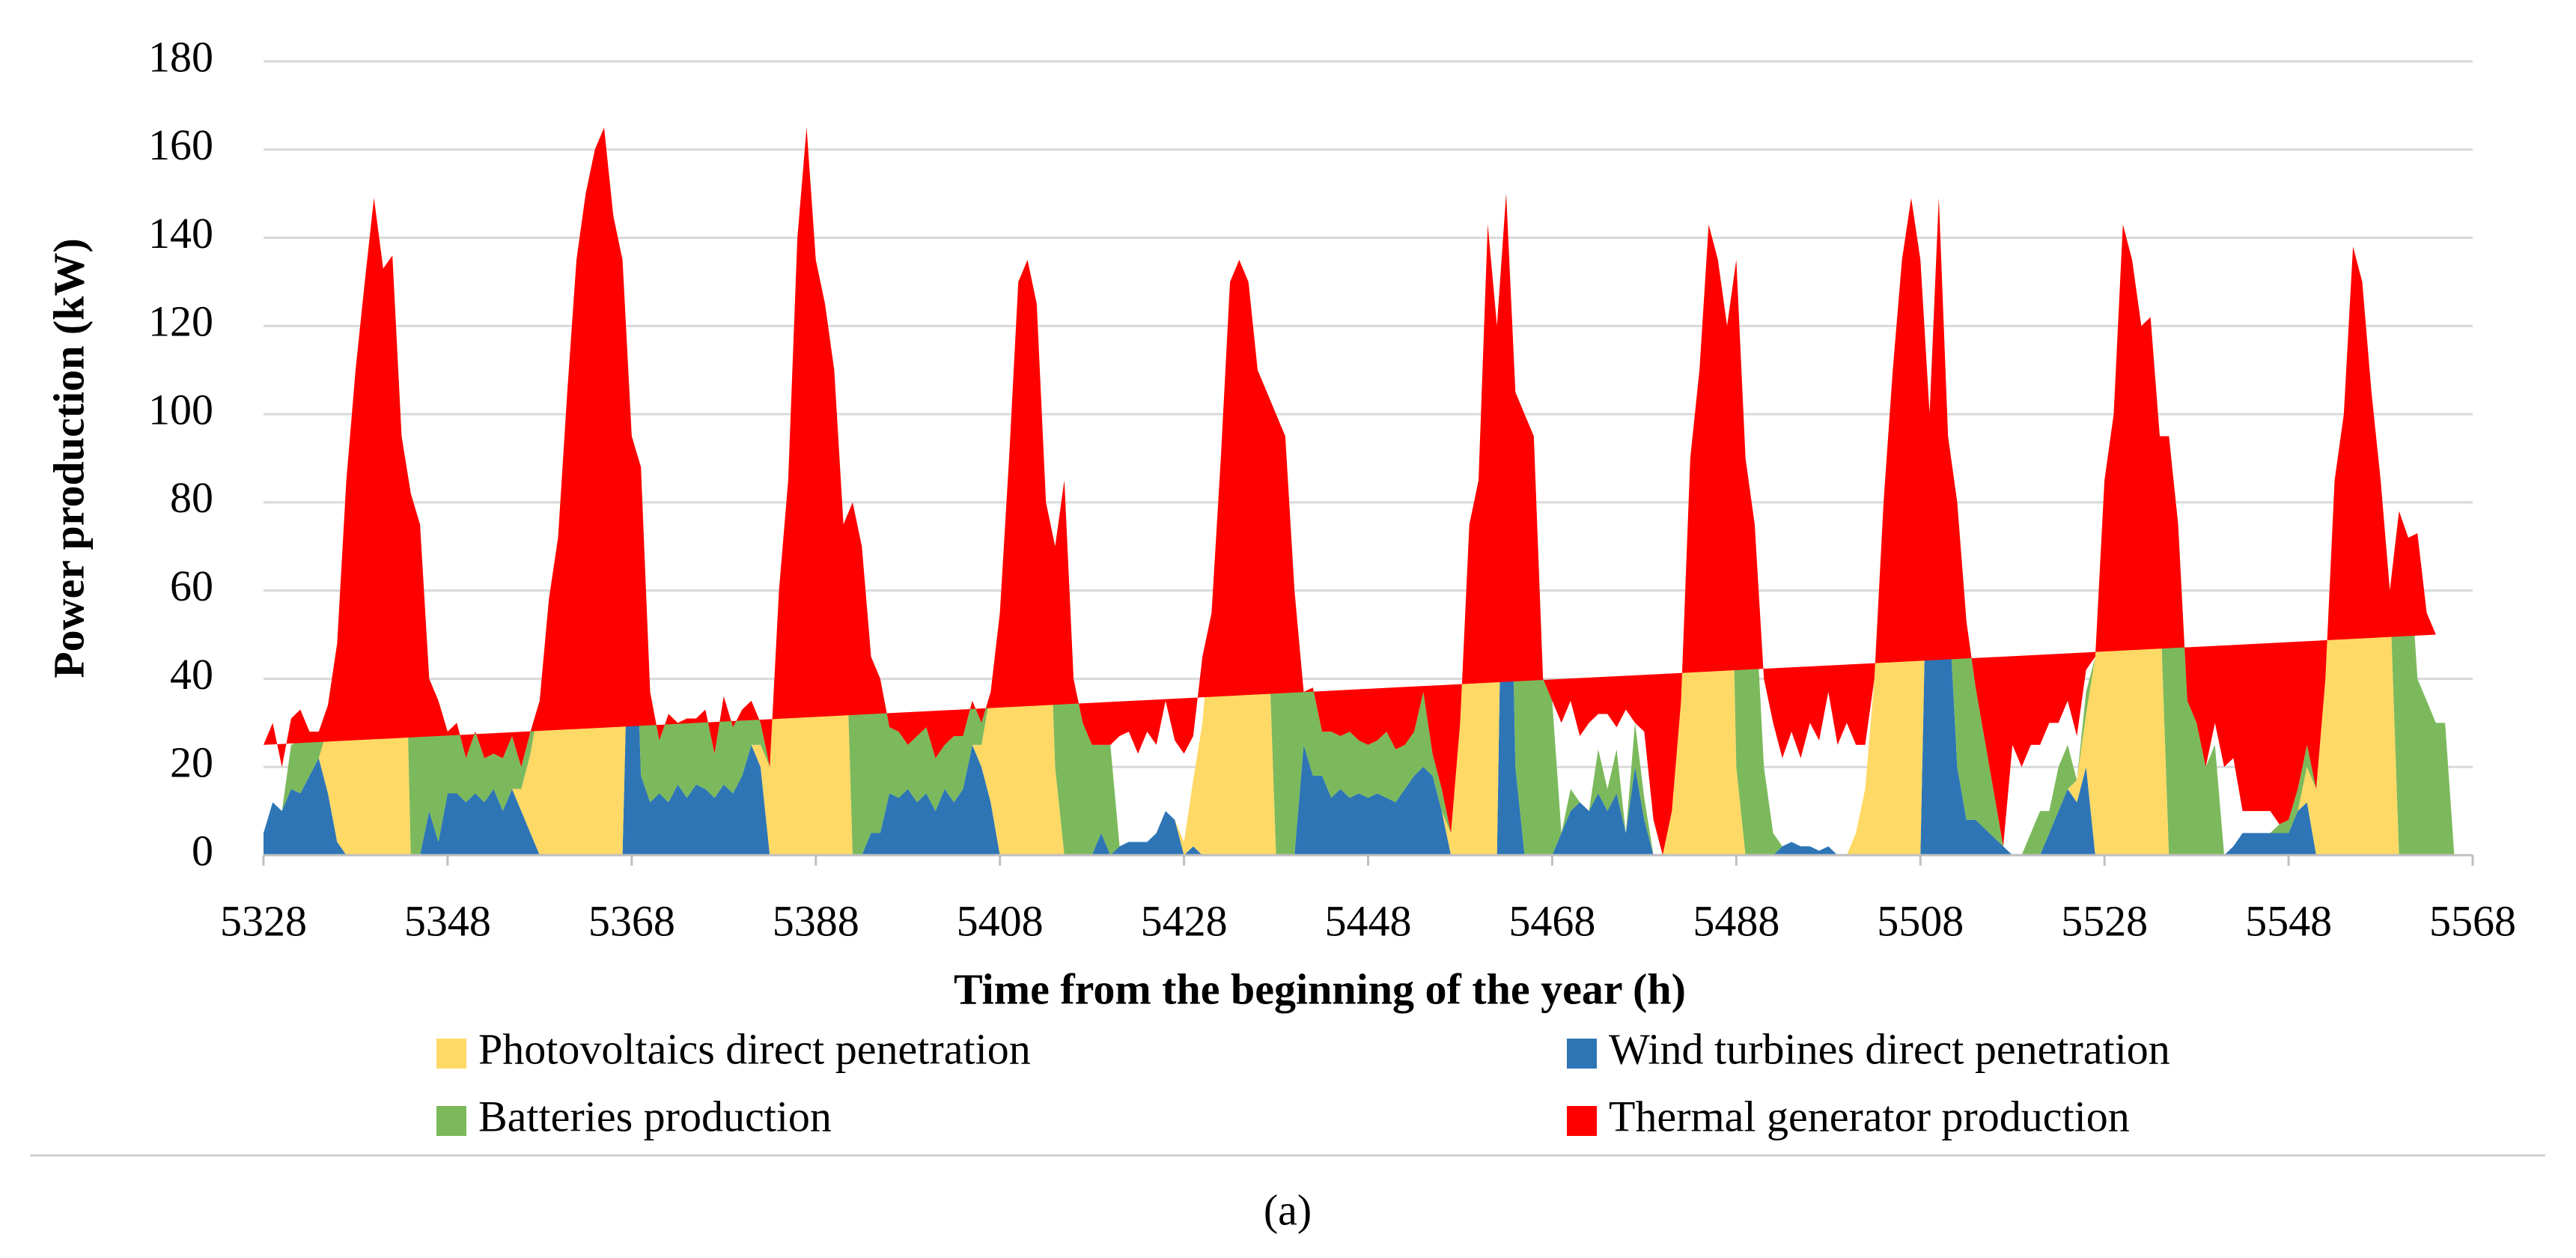 The image size is (2576, 1258). What do you see at coordinates (263, 920) in the screenshot?
I see `x-tick-label: 5328` at bounding box center [263, 920].